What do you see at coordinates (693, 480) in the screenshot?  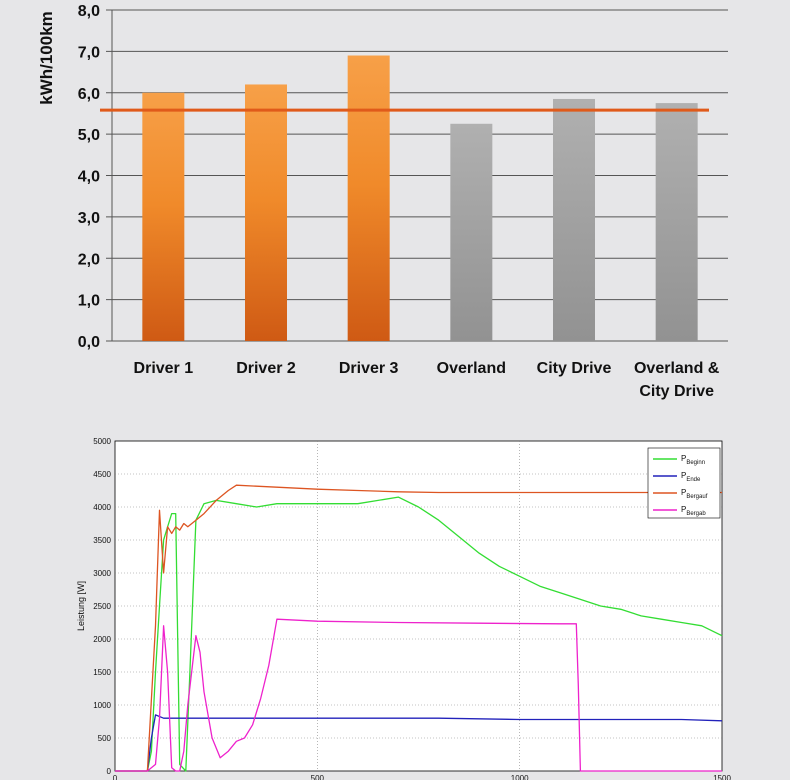 I see `legend-entry-subscript: Ende` at bounding box center [693, 480].